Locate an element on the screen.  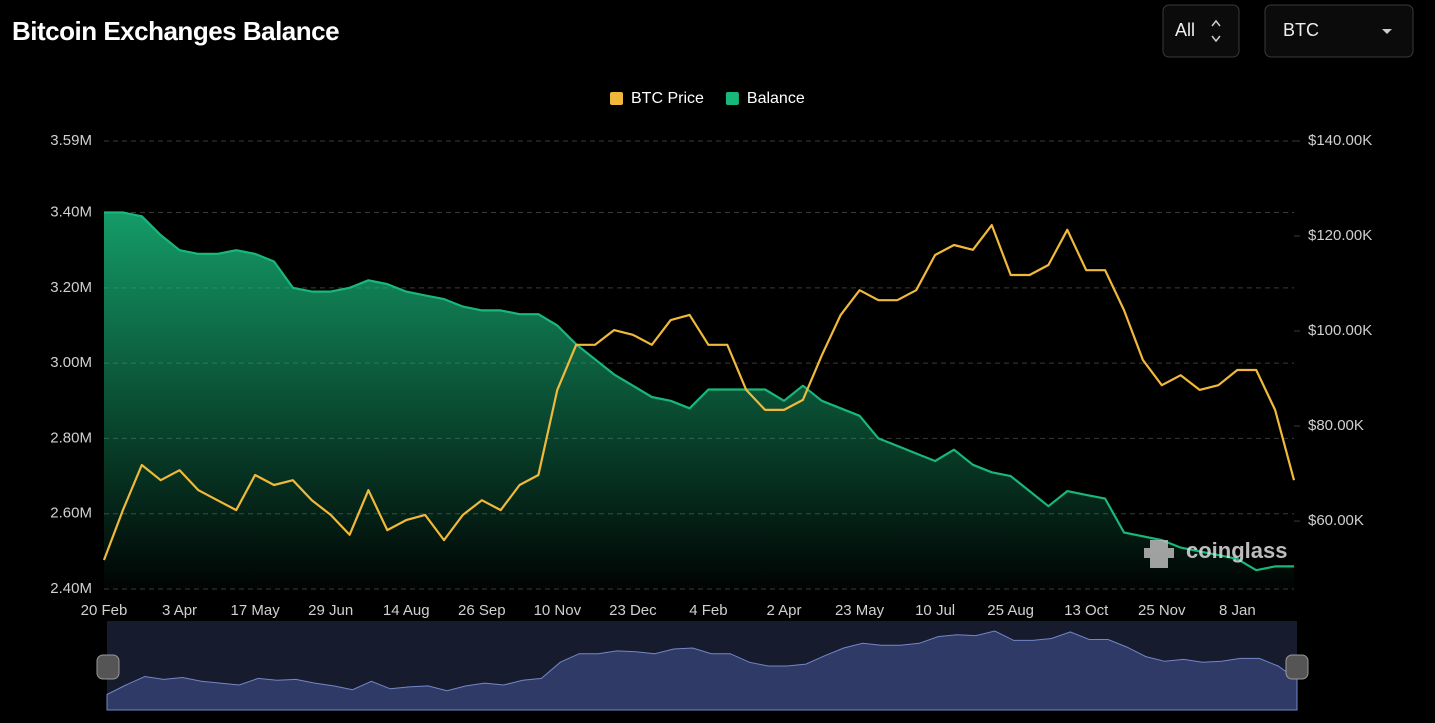
x-tick-label: 10 Nov is located at coordinates (558, 610).